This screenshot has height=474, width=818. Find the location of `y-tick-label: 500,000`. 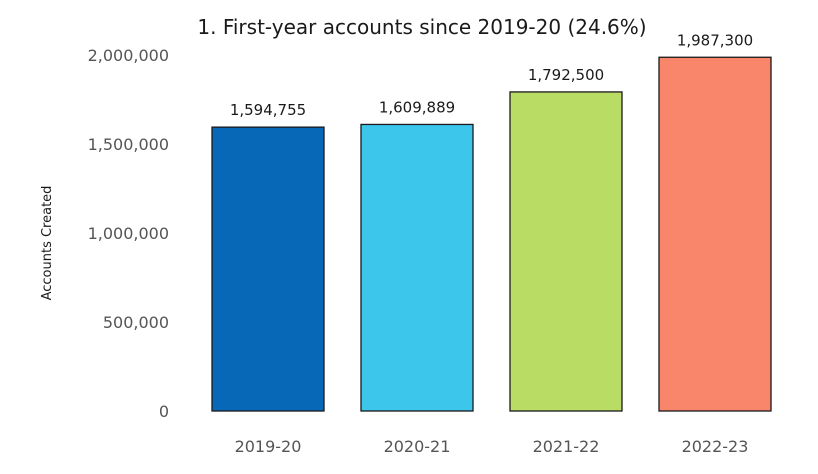

y-tick-label: 500,000 is located at coordinates (136, 322).